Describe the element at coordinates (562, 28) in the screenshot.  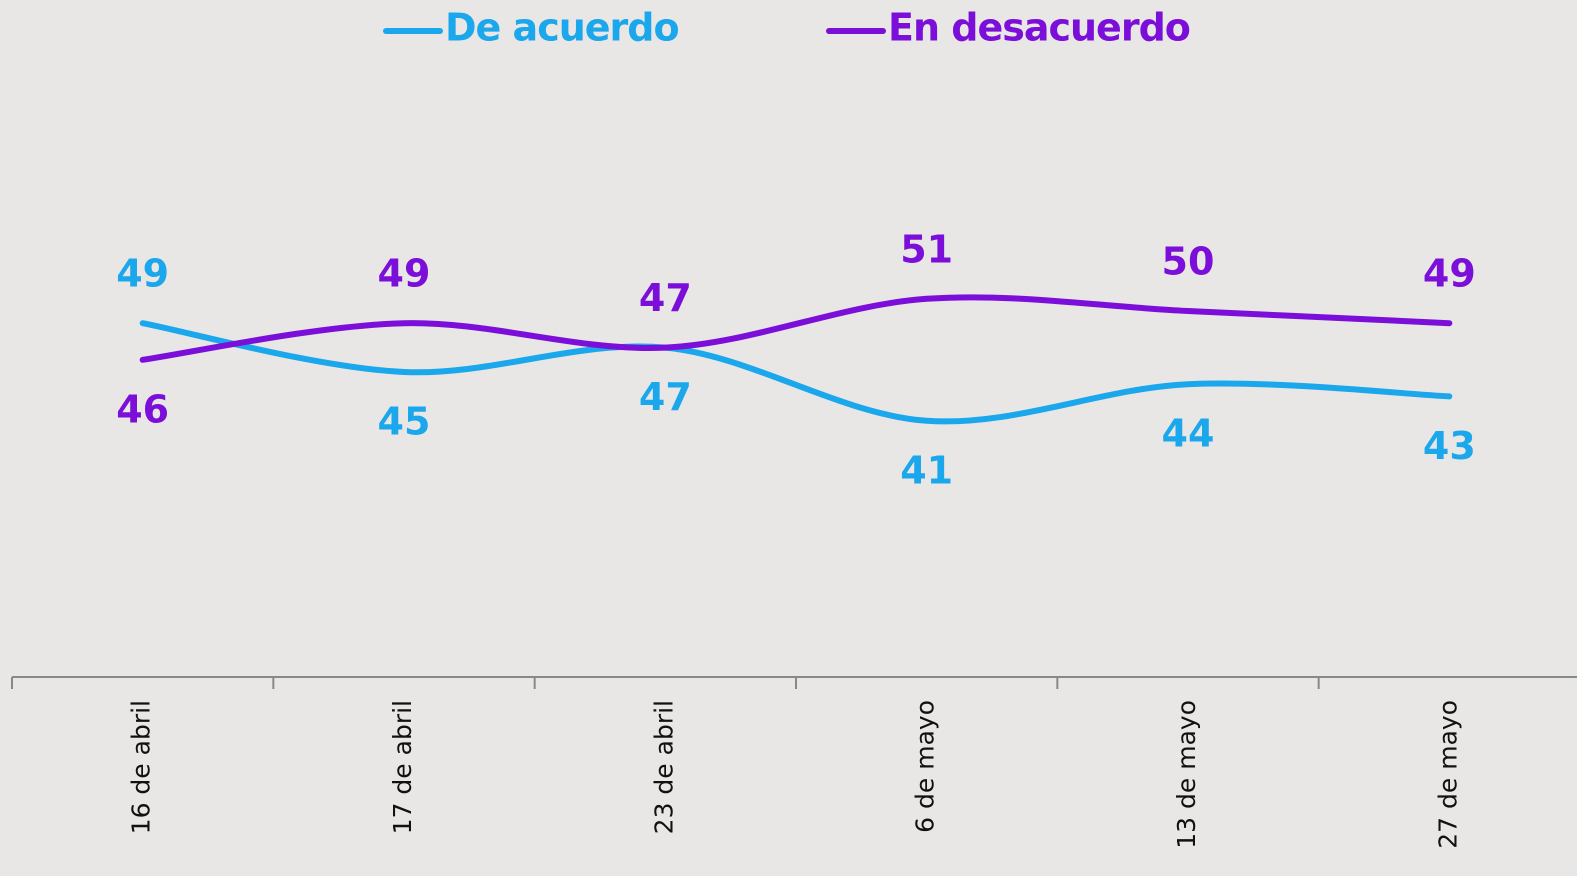
I see `legend-label: De acuerdo` at that location.